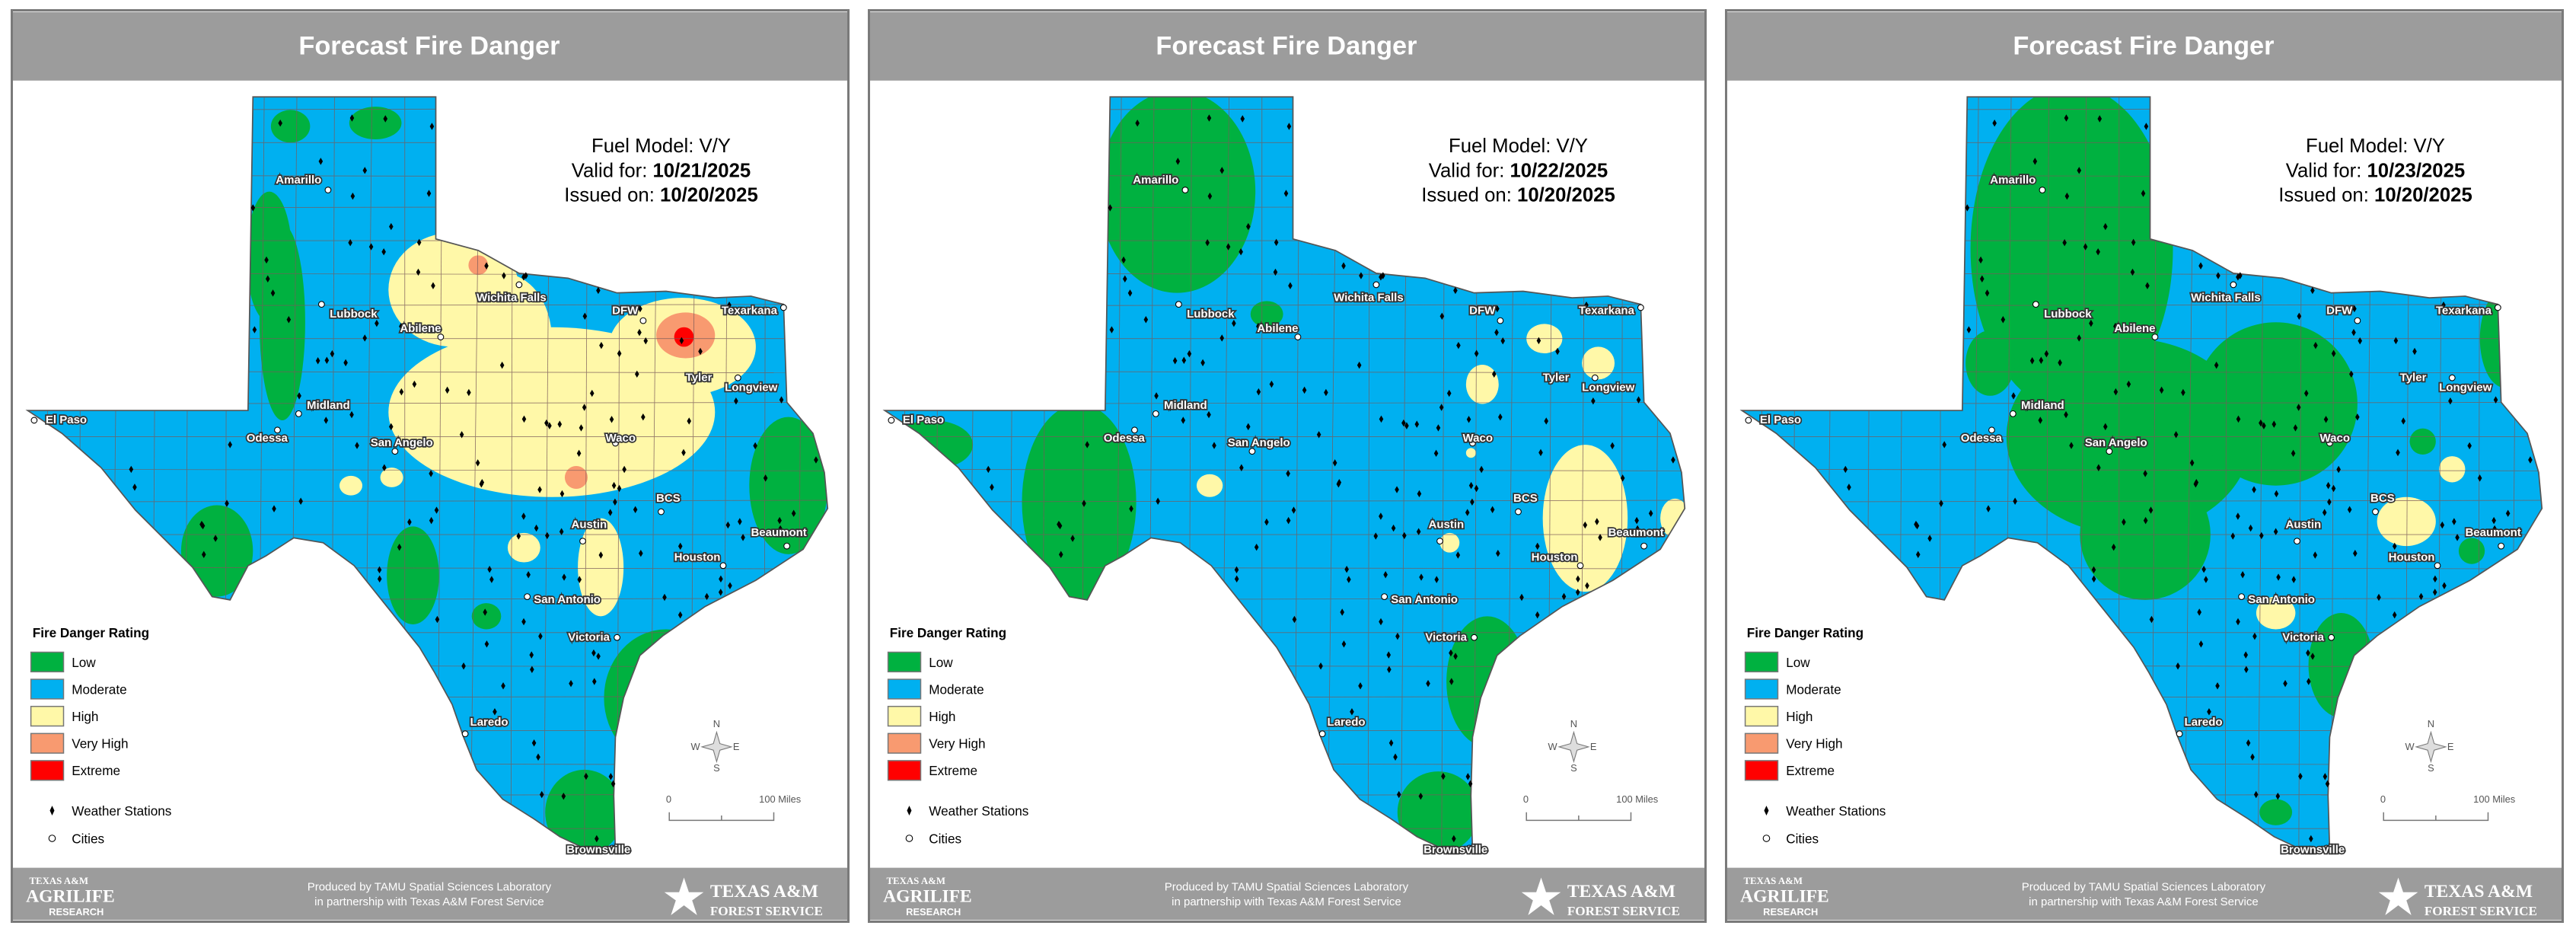  Describe the element at coordinates (612, 195) in the screenshot. I see `issued-on-label: Issued on:` at that location.